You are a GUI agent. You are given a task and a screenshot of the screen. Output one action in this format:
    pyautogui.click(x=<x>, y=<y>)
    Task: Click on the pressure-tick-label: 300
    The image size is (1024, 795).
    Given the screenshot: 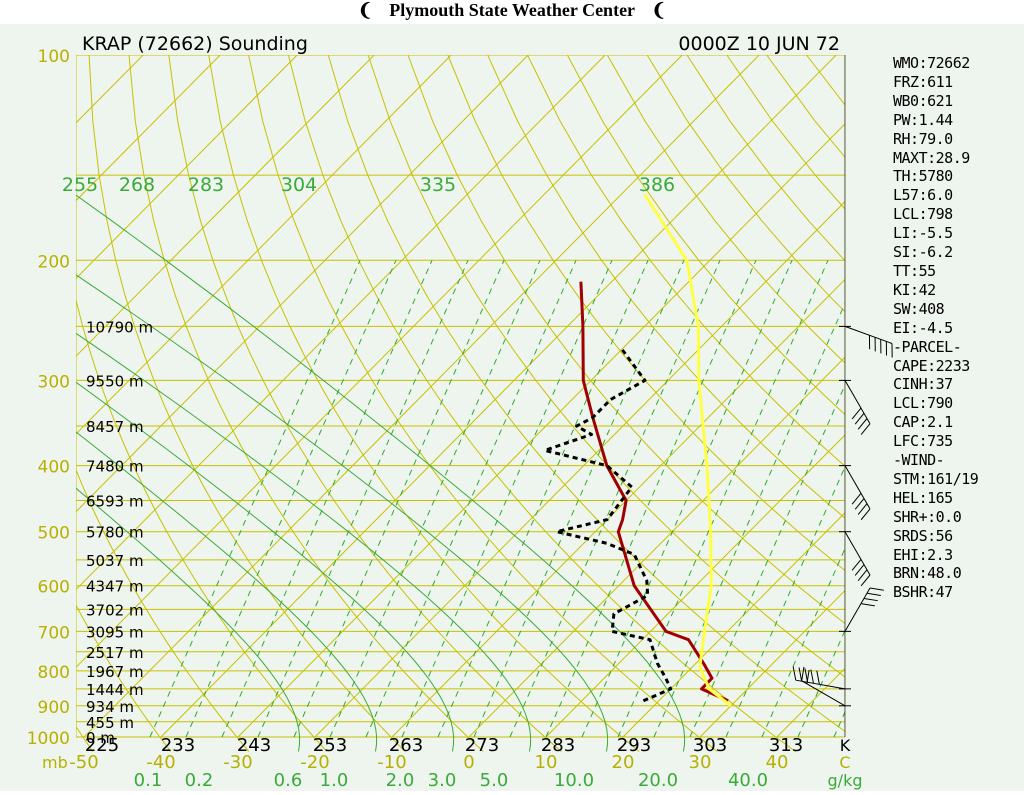 What is the action you would take?
    pyautogui.click(x=54, y=382)
    